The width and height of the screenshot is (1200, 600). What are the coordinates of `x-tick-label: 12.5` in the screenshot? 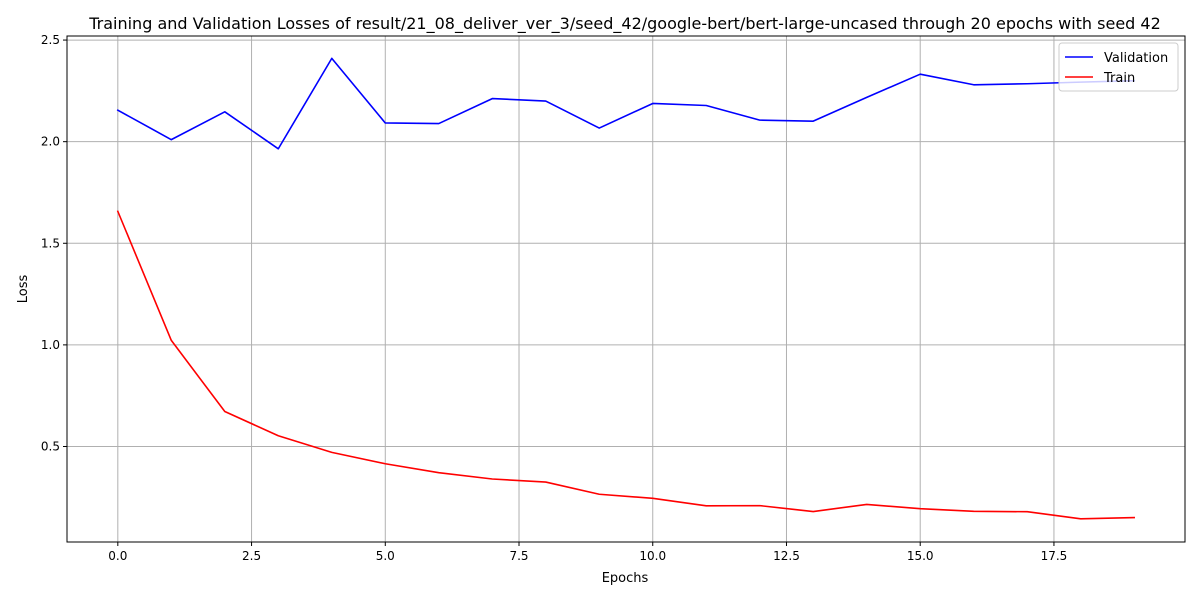 It's located at (786, 556).